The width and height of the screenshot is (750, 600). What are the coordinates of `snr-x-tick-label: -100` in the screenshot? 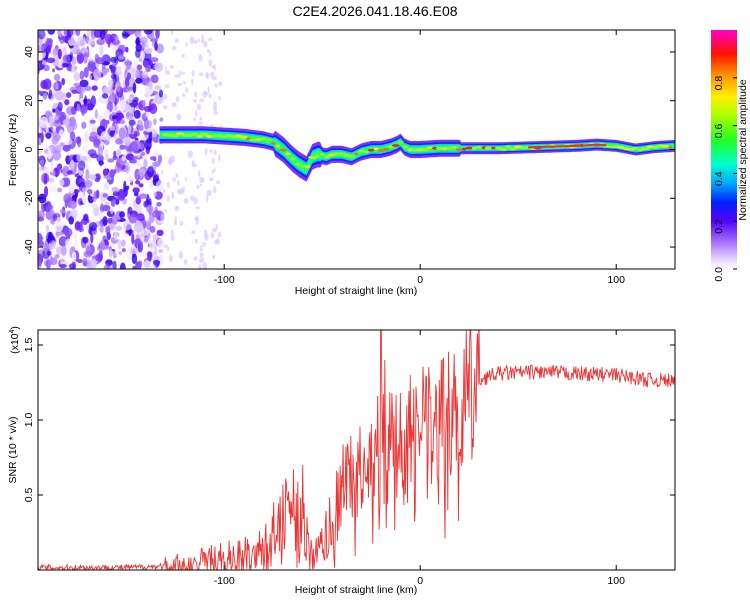 It's located at (224, 581).